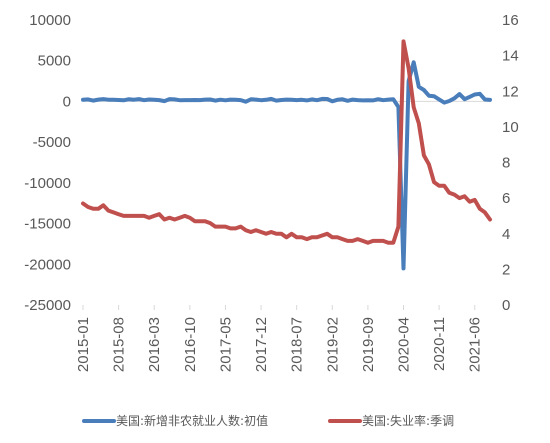 Image resolution: width=550 pixels, height=443 pixels. I want to click on x-tick-label: 2017-05, so click(225, 344).